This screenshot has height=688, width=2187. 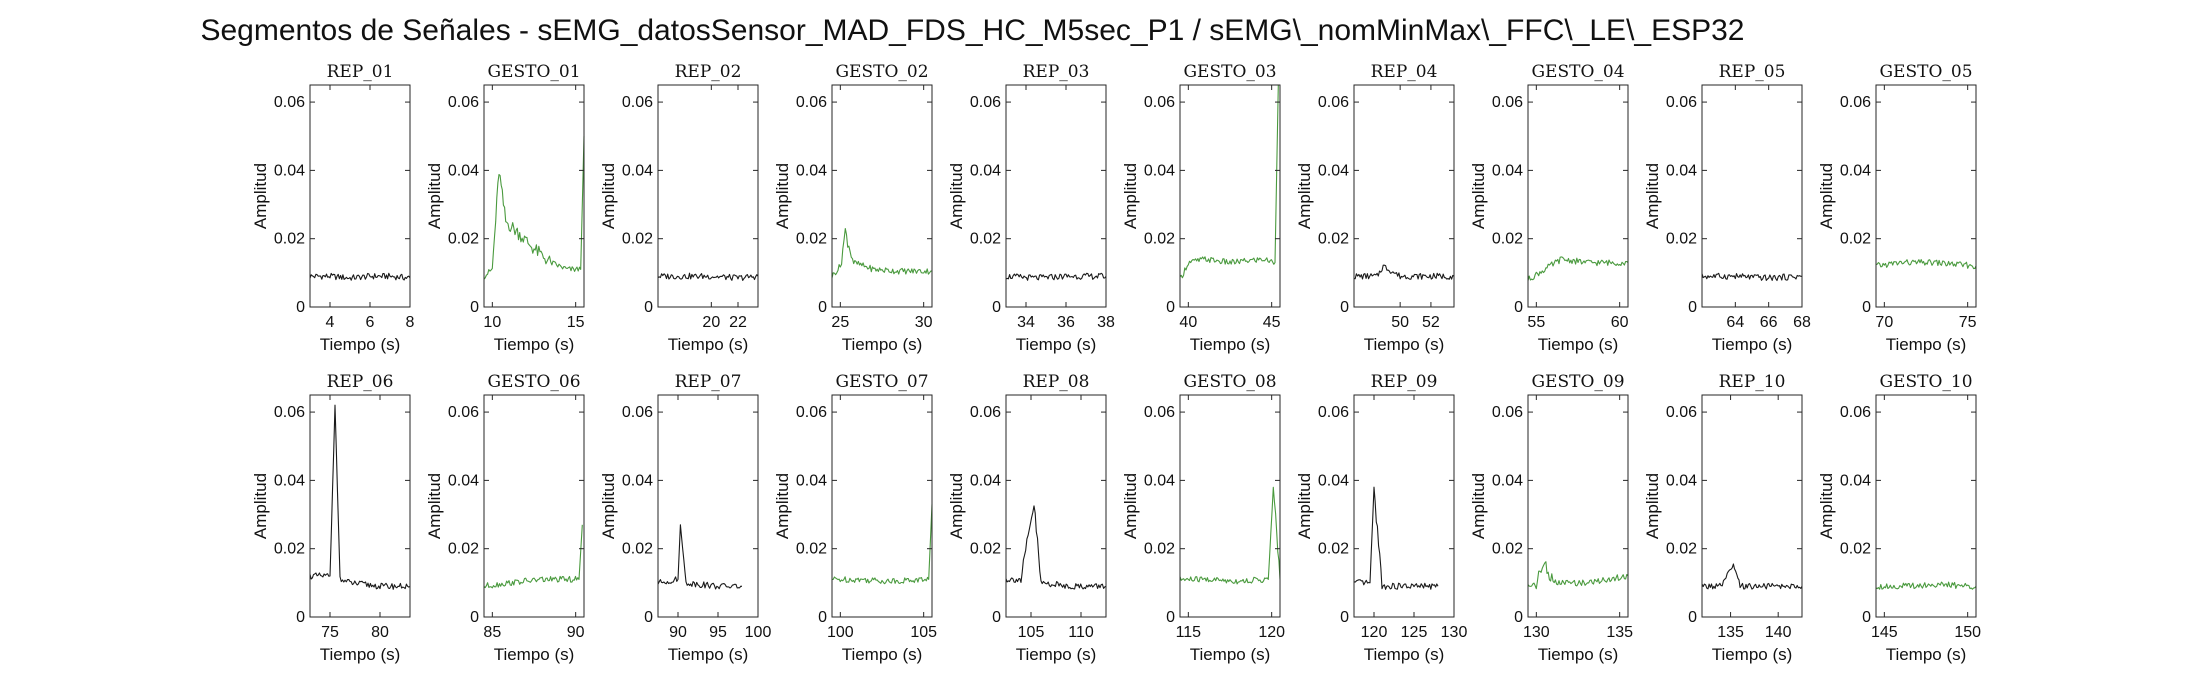 What do you see at coordinates (1730, 632) in the screenshot?
I see `x-tick-label: 135` at bounding box center [1730, 632].